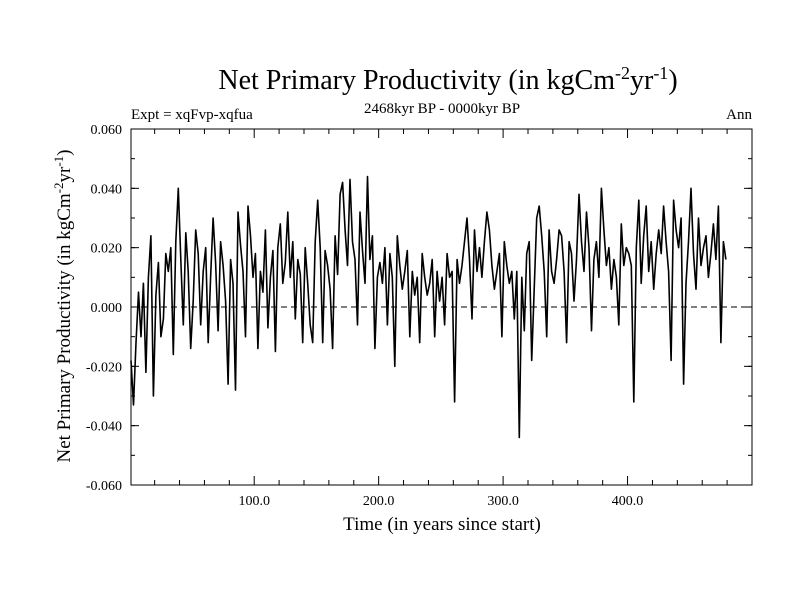  What do you see at coordinates (104, 486) in the screenshot?
I see `y-tick-label: -0.060` at bounding box center [104, 486].